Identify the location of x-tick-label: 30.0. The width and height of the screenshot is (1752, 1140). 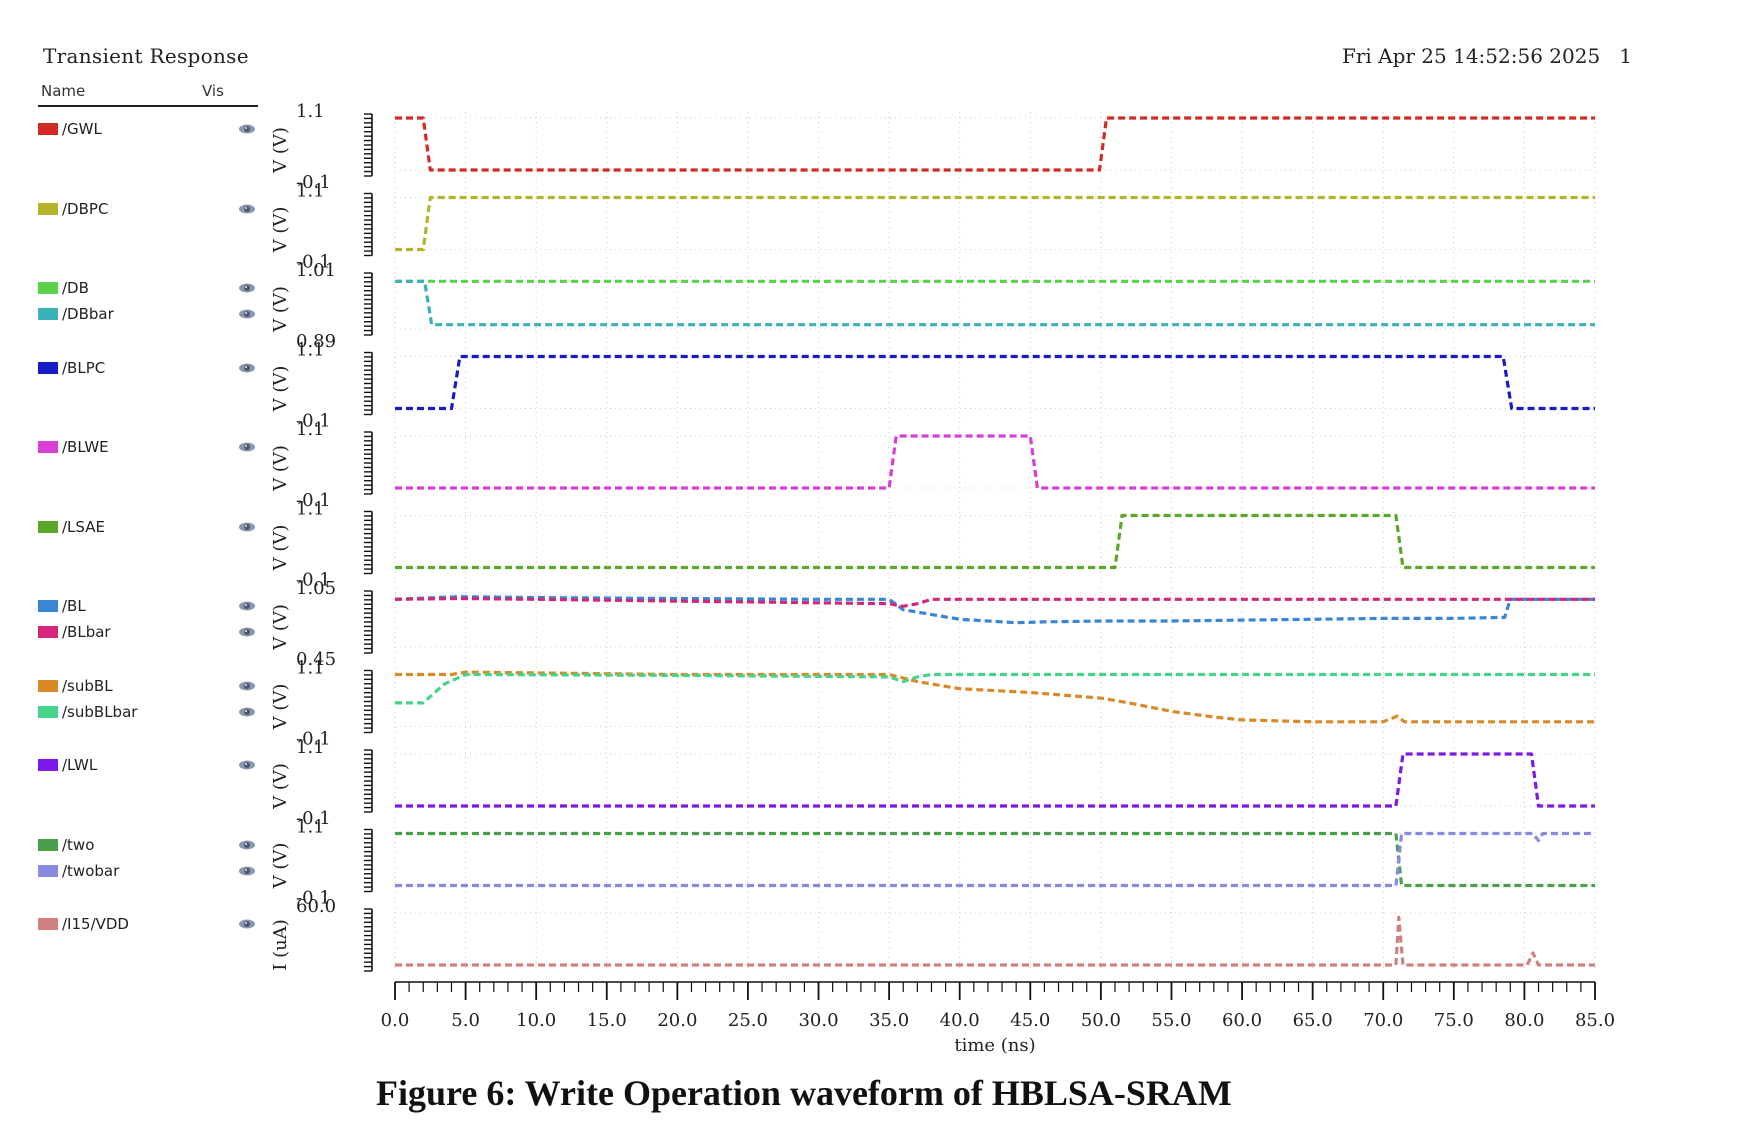
(818, 1020).